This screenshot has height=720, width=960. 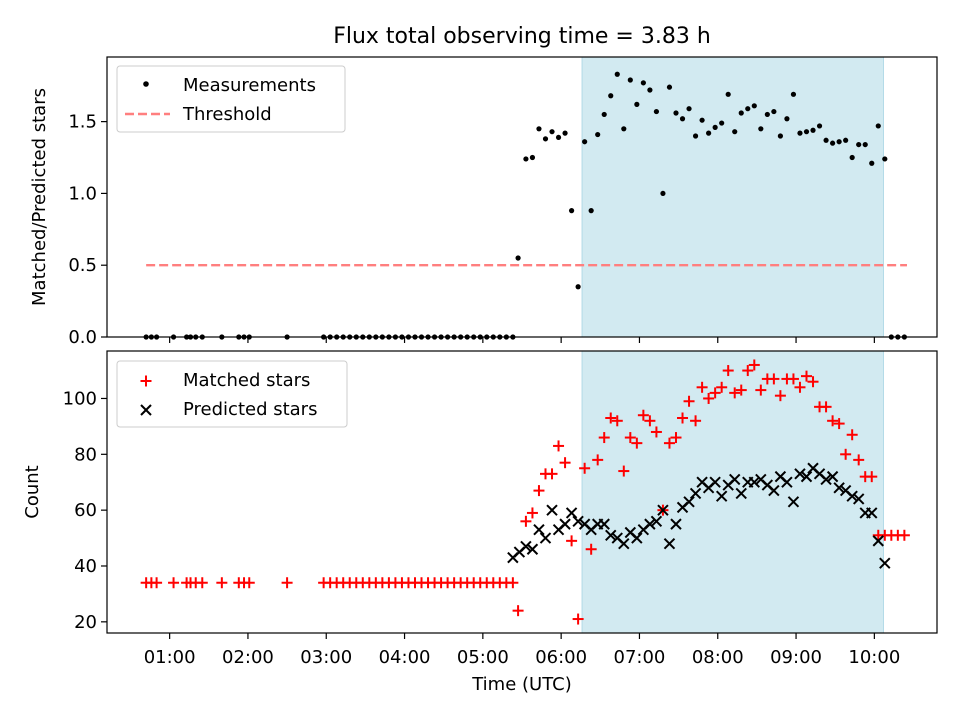 What do you see at coordinates (231, 99) in the screenshot?
I see `top-legend-box` at bounding box center [231, 99].